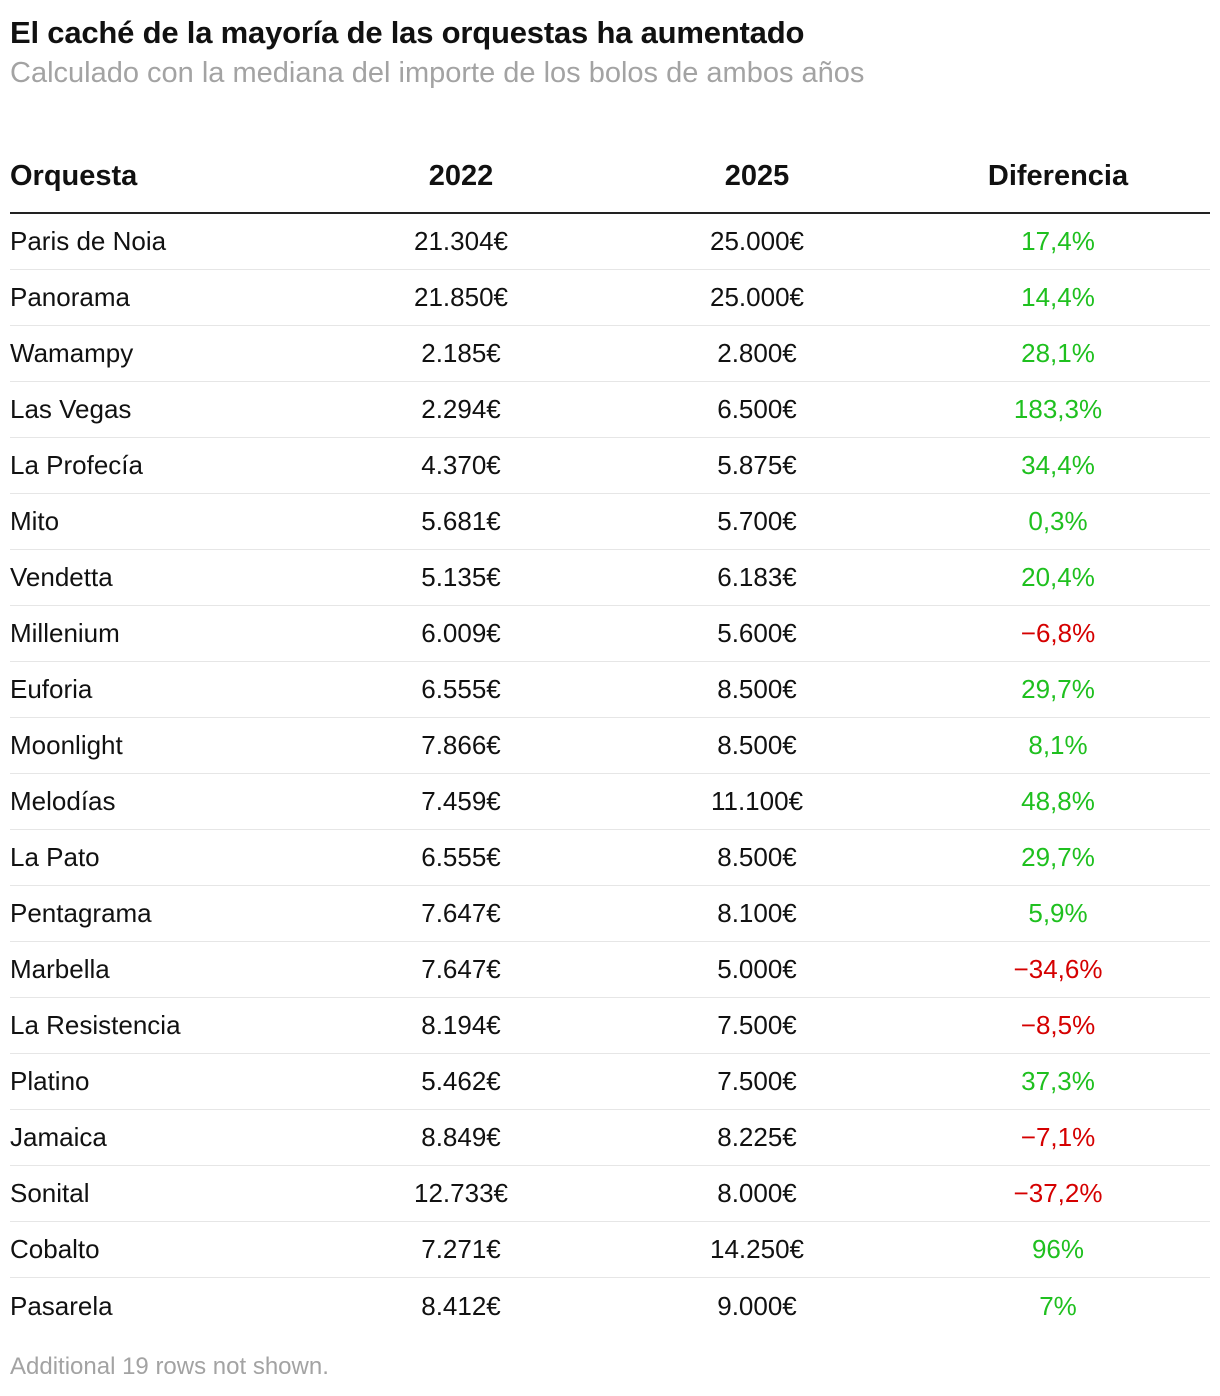  I want to click on cell-diferencia: −37,2%, so click(1058, 1193).